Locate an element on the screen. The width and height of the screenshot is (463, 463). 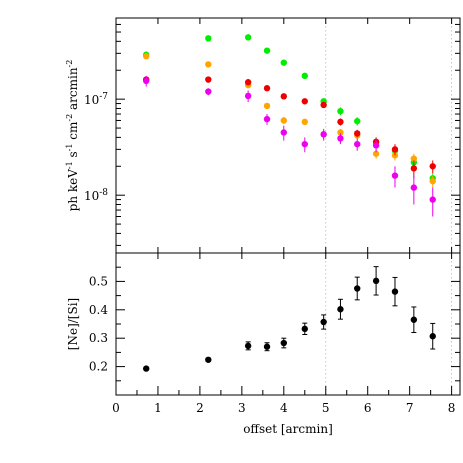
x-tick-label: 1 is located at coordinates (158, 408).